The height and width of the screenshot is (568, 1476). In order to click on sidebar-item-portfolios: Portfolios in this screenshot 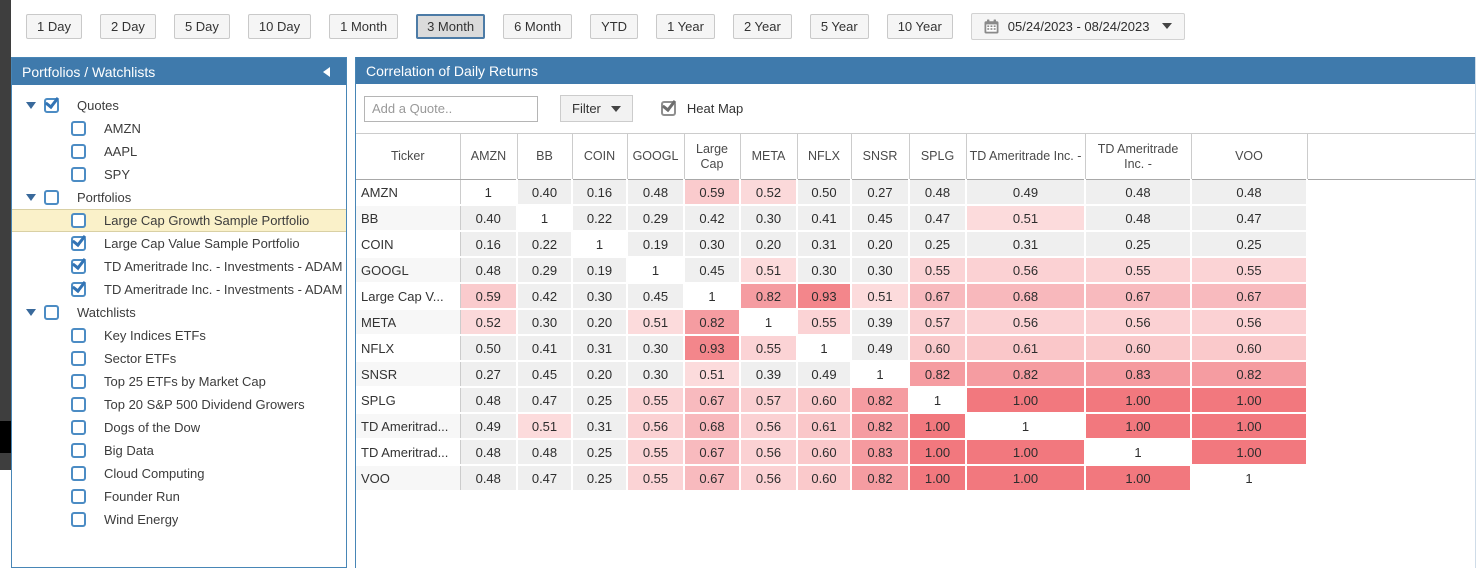, I will do `click(179, 197)`.